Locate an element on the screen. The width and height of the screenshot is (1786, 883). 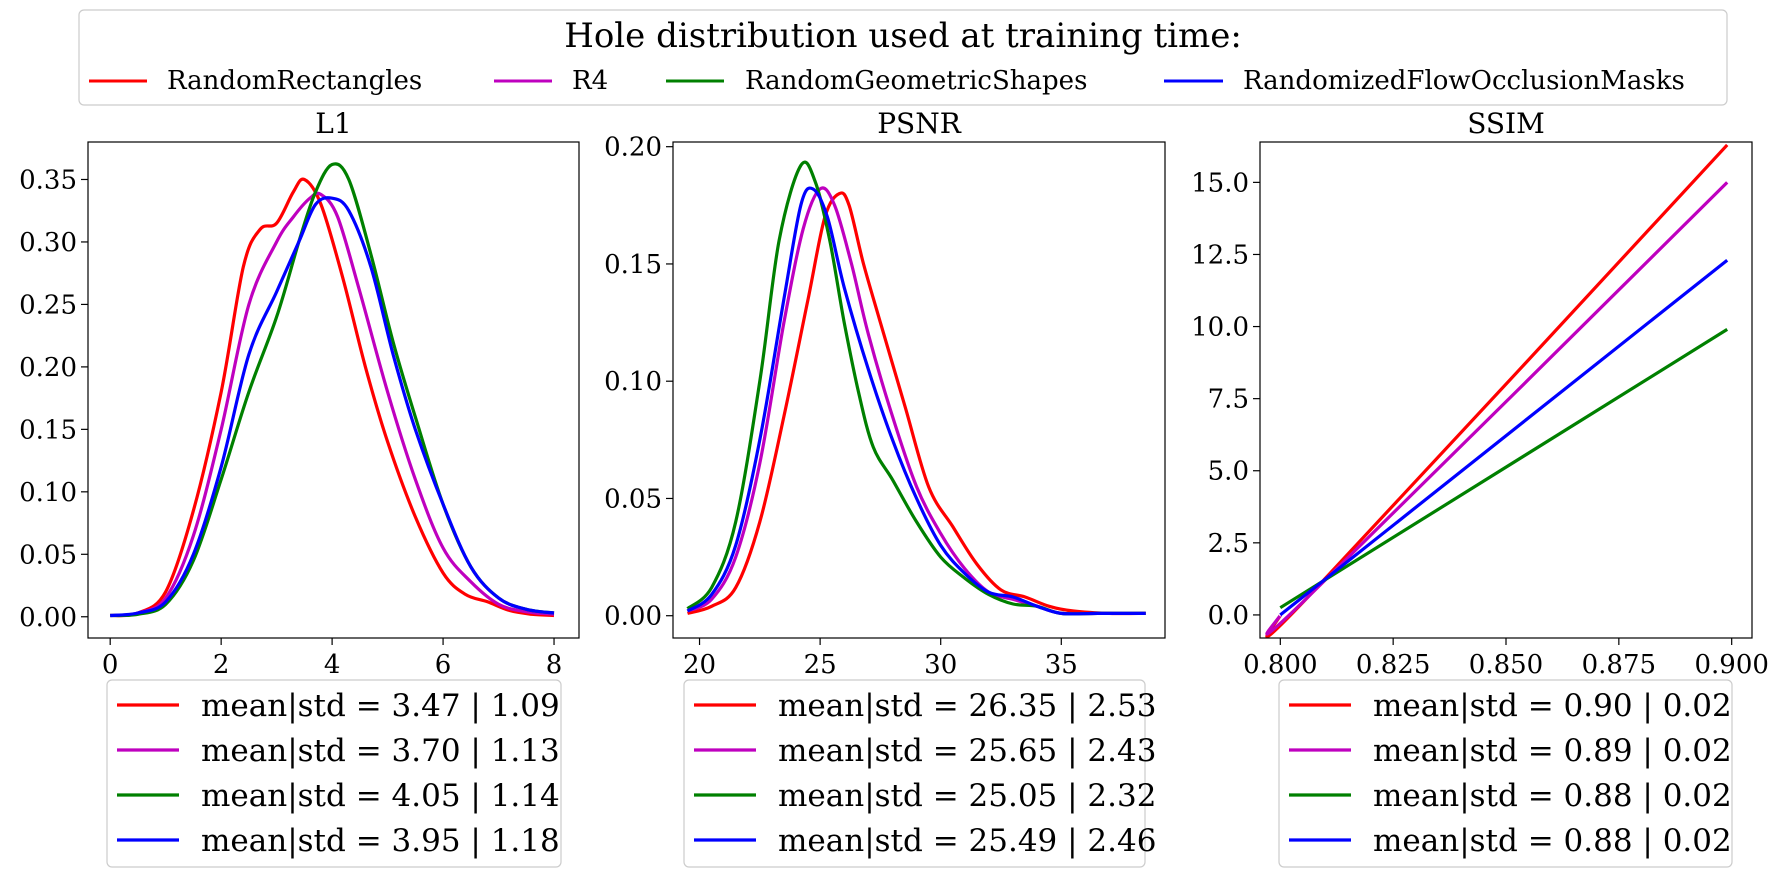
ssim-legend-box is located at coordinates (1505, 773).